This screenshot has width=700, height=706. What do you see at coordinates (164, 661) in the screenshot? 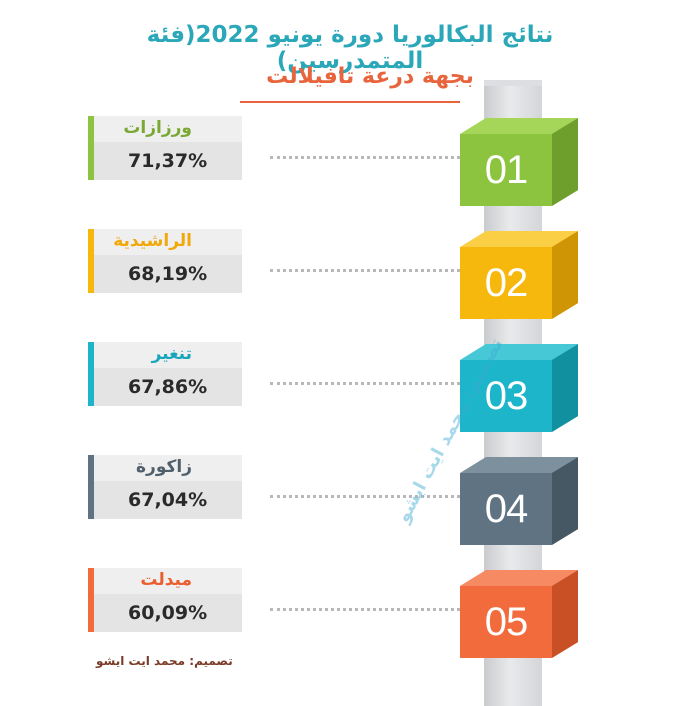
I see `designer-credit: تصميم: محمد ايت ايشو` at bounding box center [164, 661].